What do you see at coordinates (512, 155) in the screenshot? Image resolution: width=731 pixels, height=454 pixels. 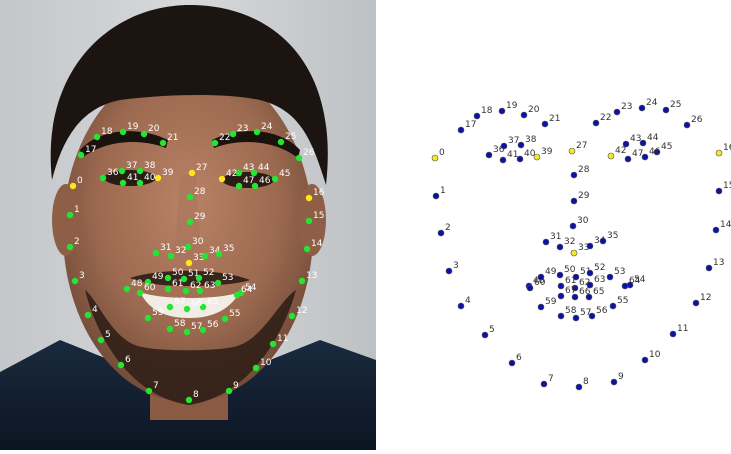 I see `plot-landmark-label-41: 41` at bounding box center [512, 155].